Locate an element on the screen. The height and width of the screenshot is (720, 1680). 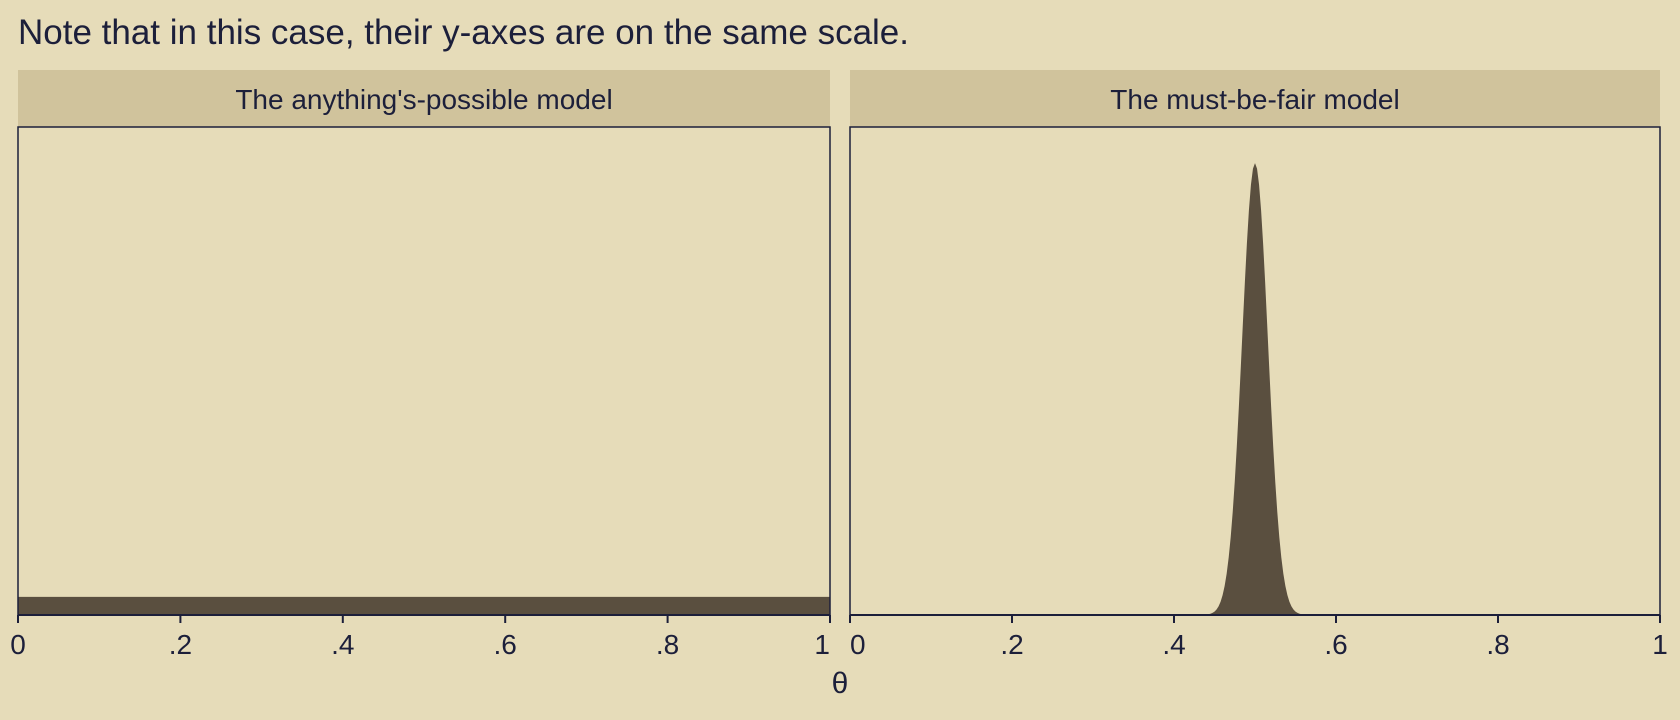
panel-title: The must-be-fair model is located at coordinates (1254, 99).